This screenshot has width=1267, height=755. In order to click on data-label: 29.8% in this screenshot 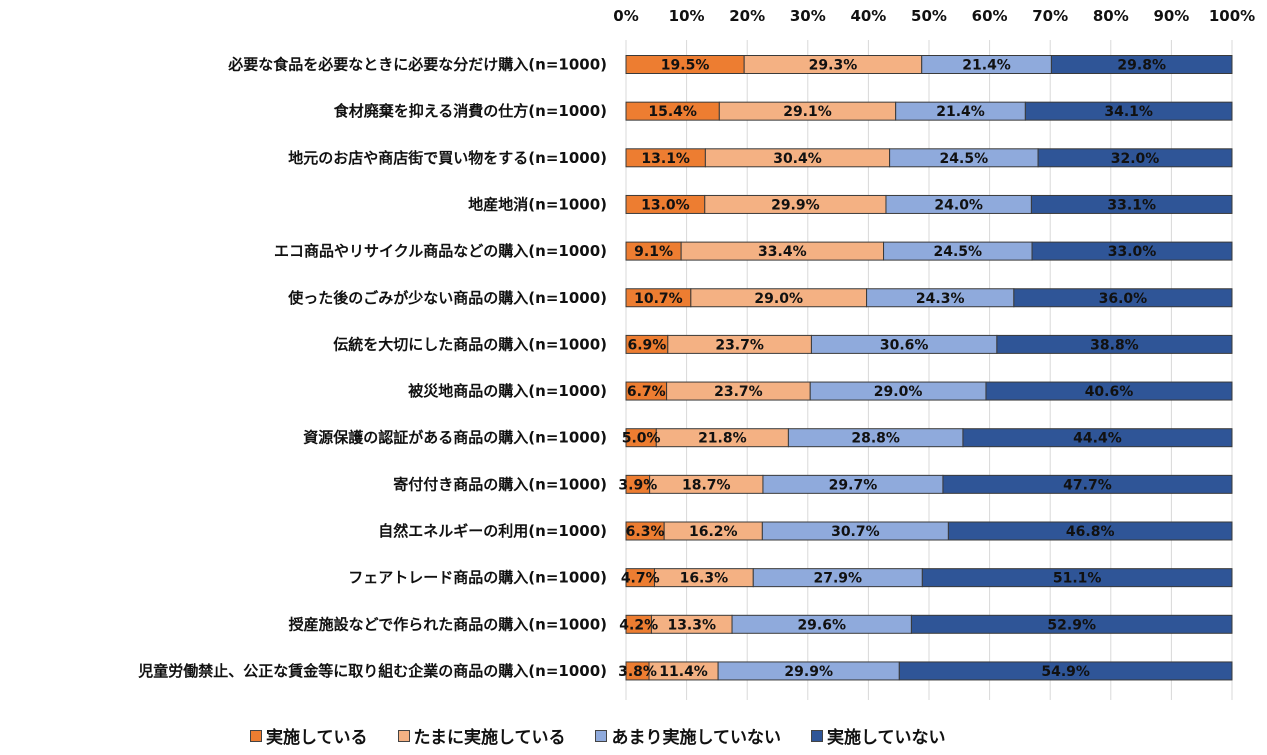, I will do `click(1141, 66)`.